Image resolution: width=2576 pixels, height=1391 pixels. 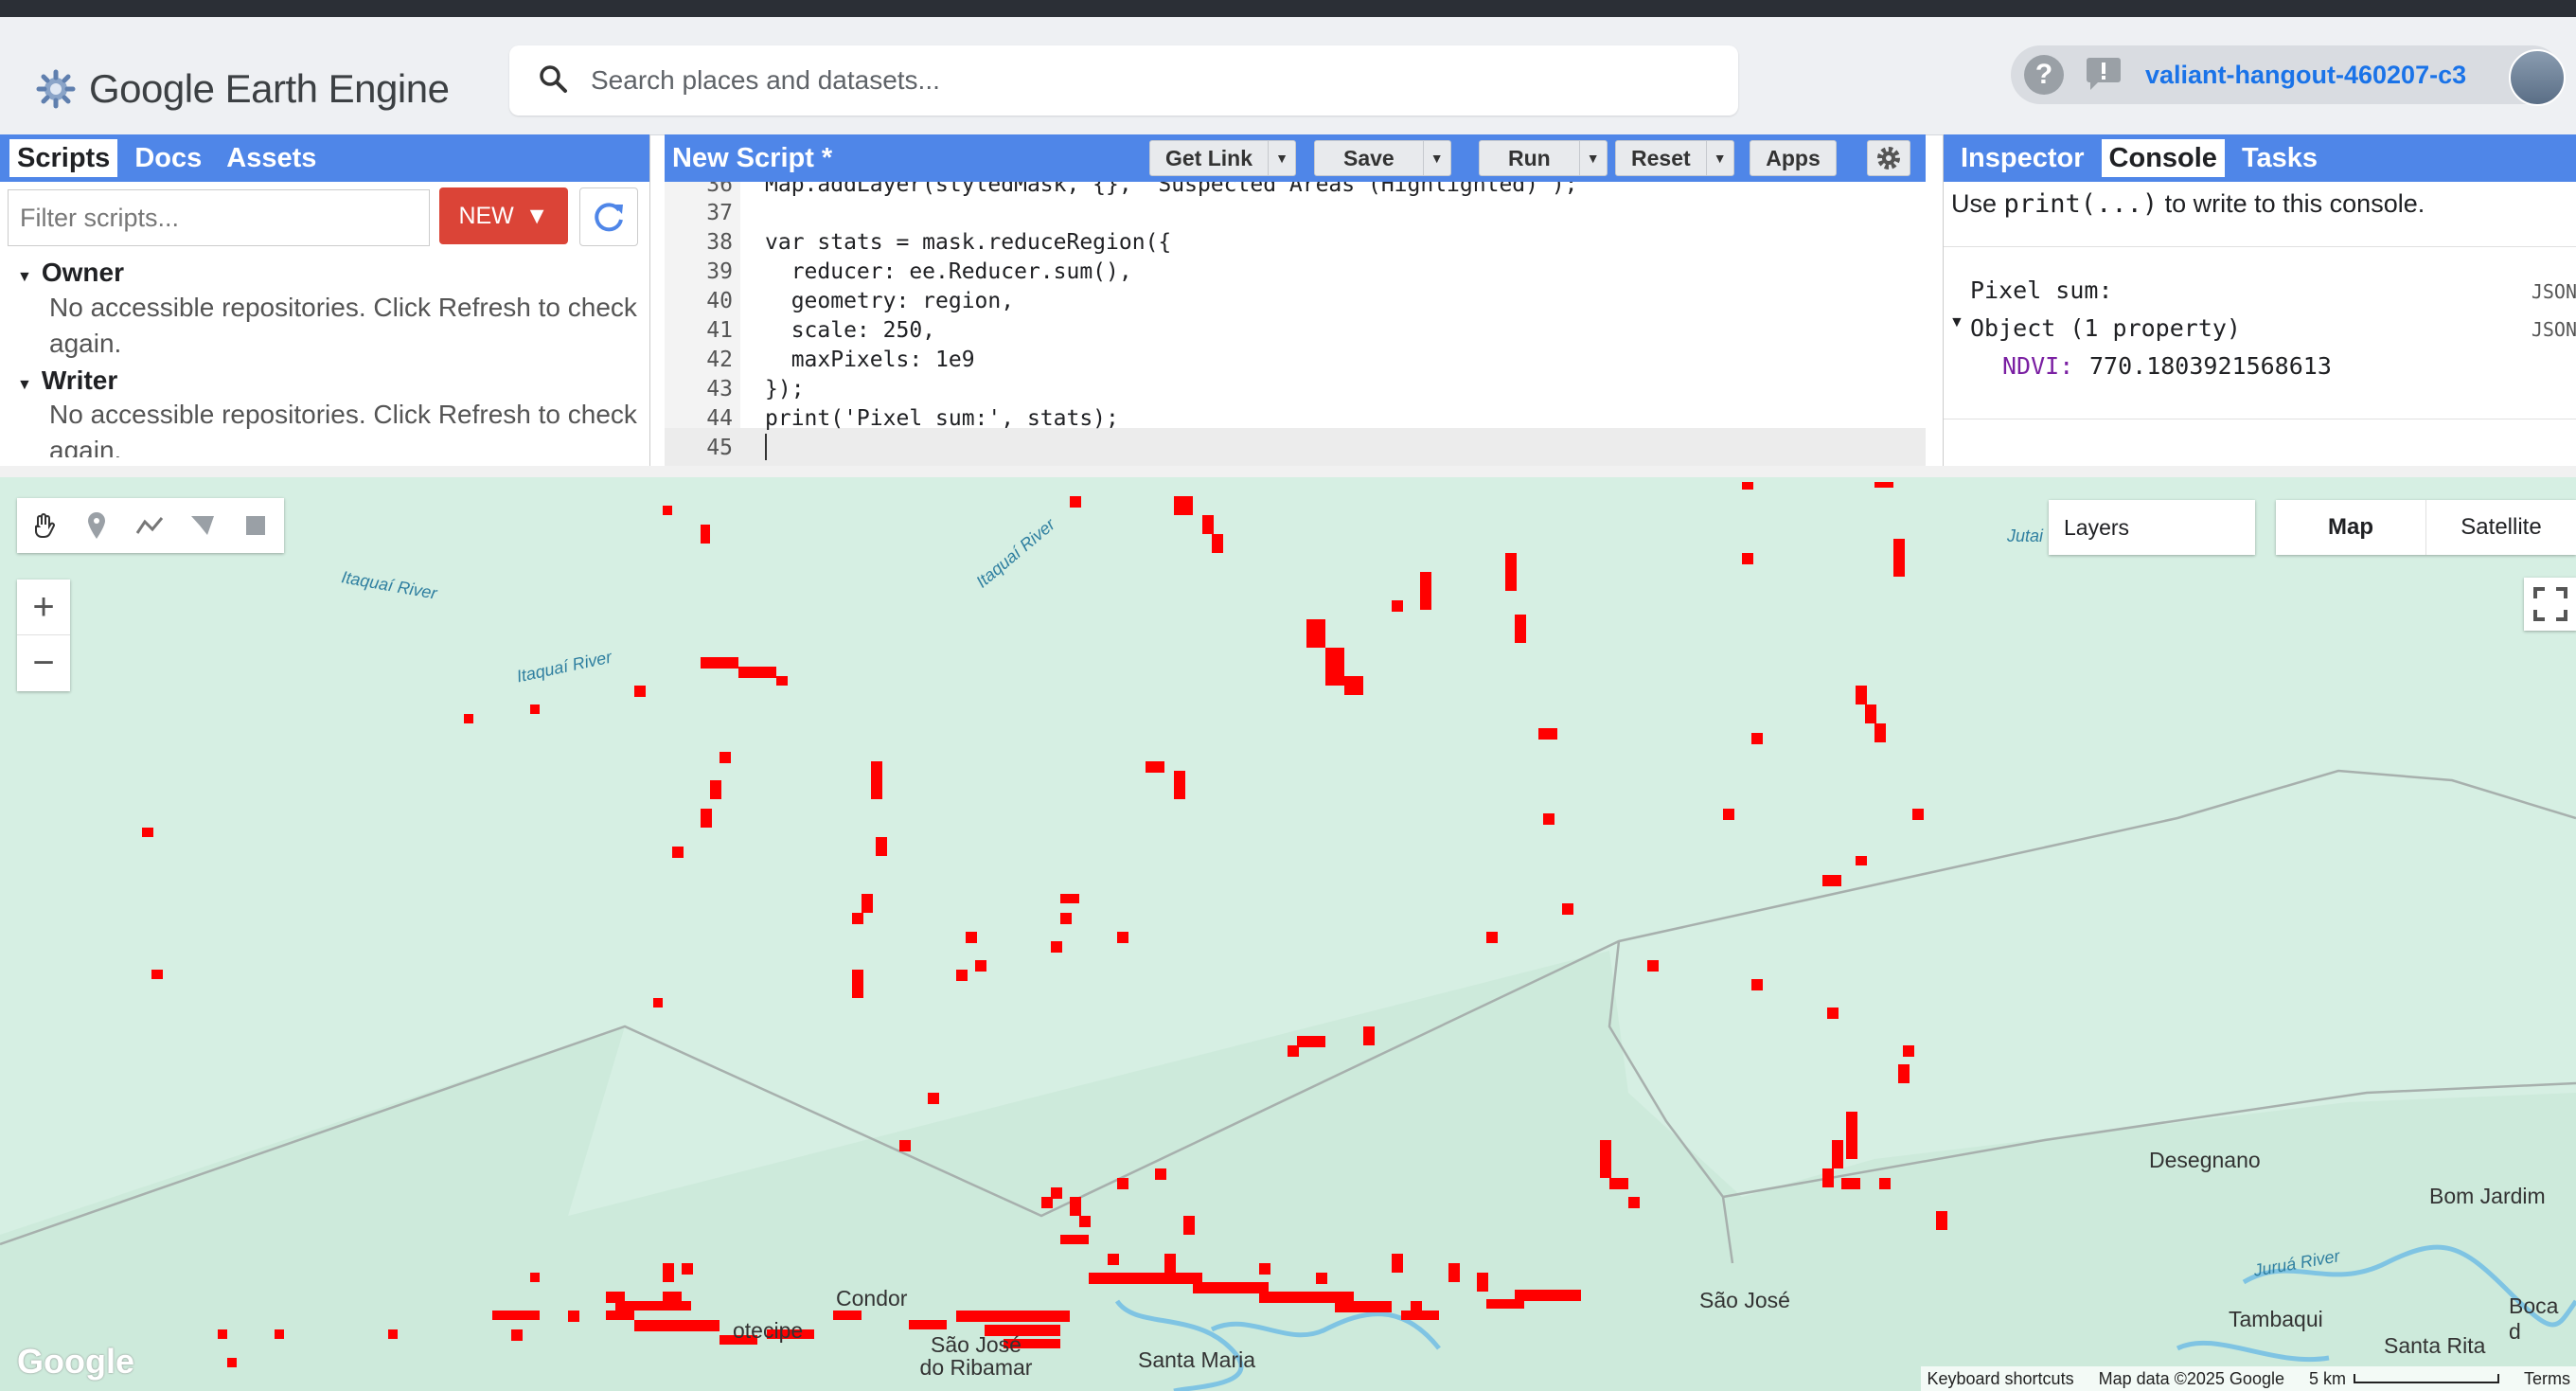 I want to click on gee-logo: Google Earth Engine, so click(x=243, y=89).